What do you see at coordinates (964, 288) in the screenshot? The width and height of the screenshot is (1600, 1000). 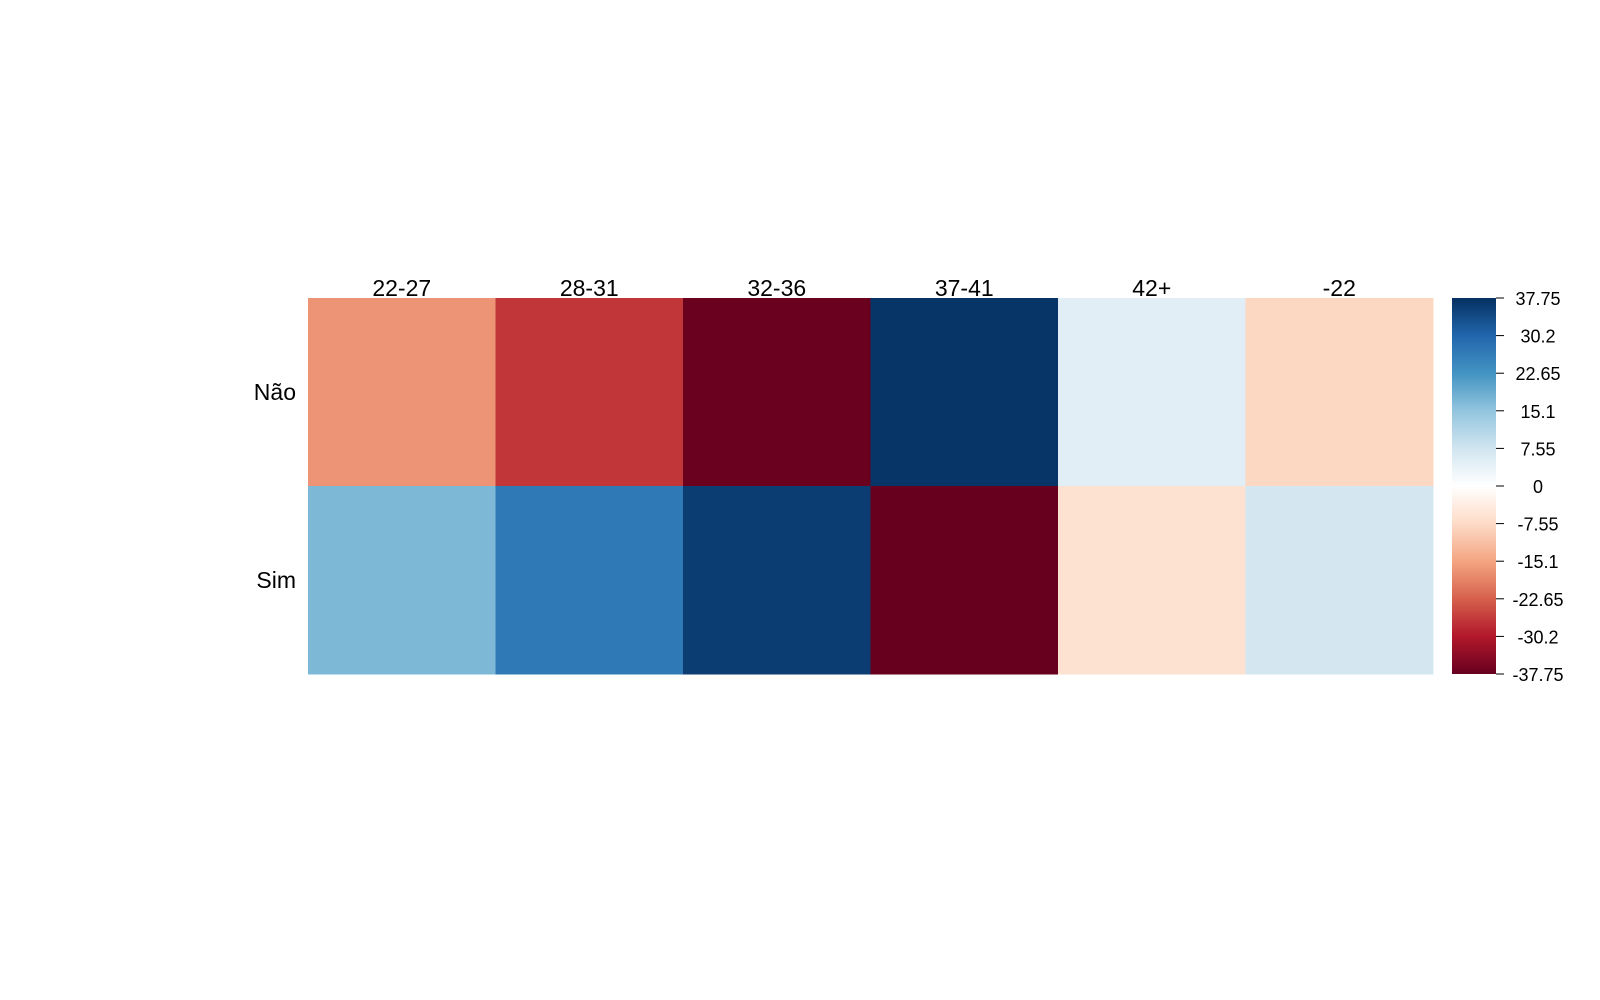 I see `column-label: 37-41` at bounding box center [964, 288].